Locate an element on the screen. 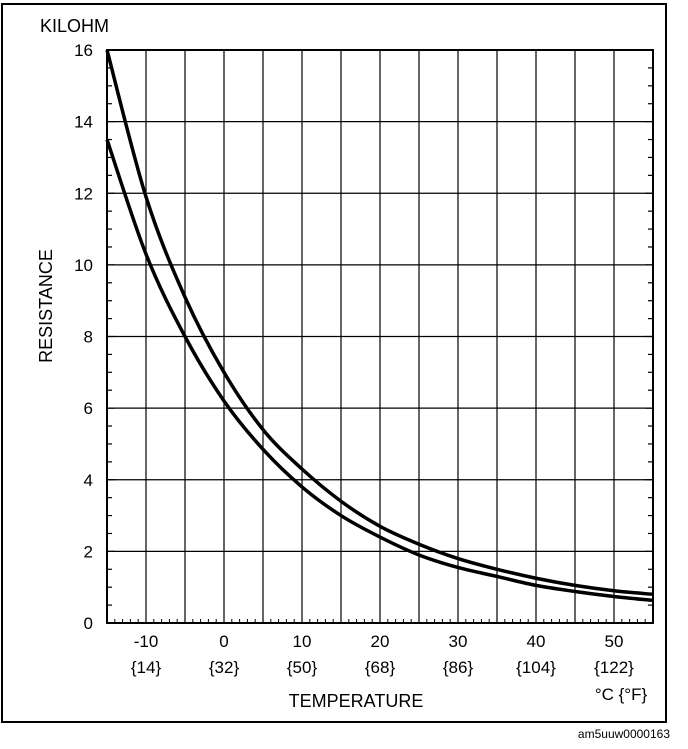 The height and width of the screenshot is (749, 688). y-tick-label: 4 is located at coordinates (88, 480).